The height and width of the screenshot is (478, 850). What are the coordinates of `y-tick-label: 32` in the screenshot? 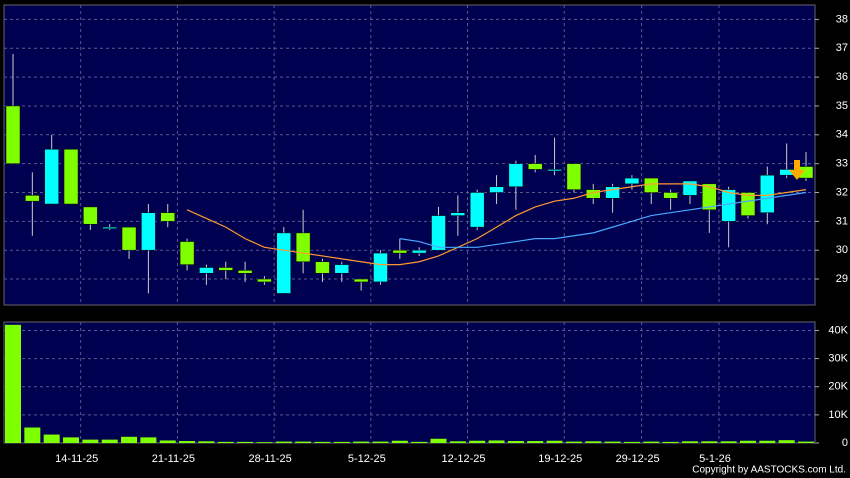 It's located at (842, 192).